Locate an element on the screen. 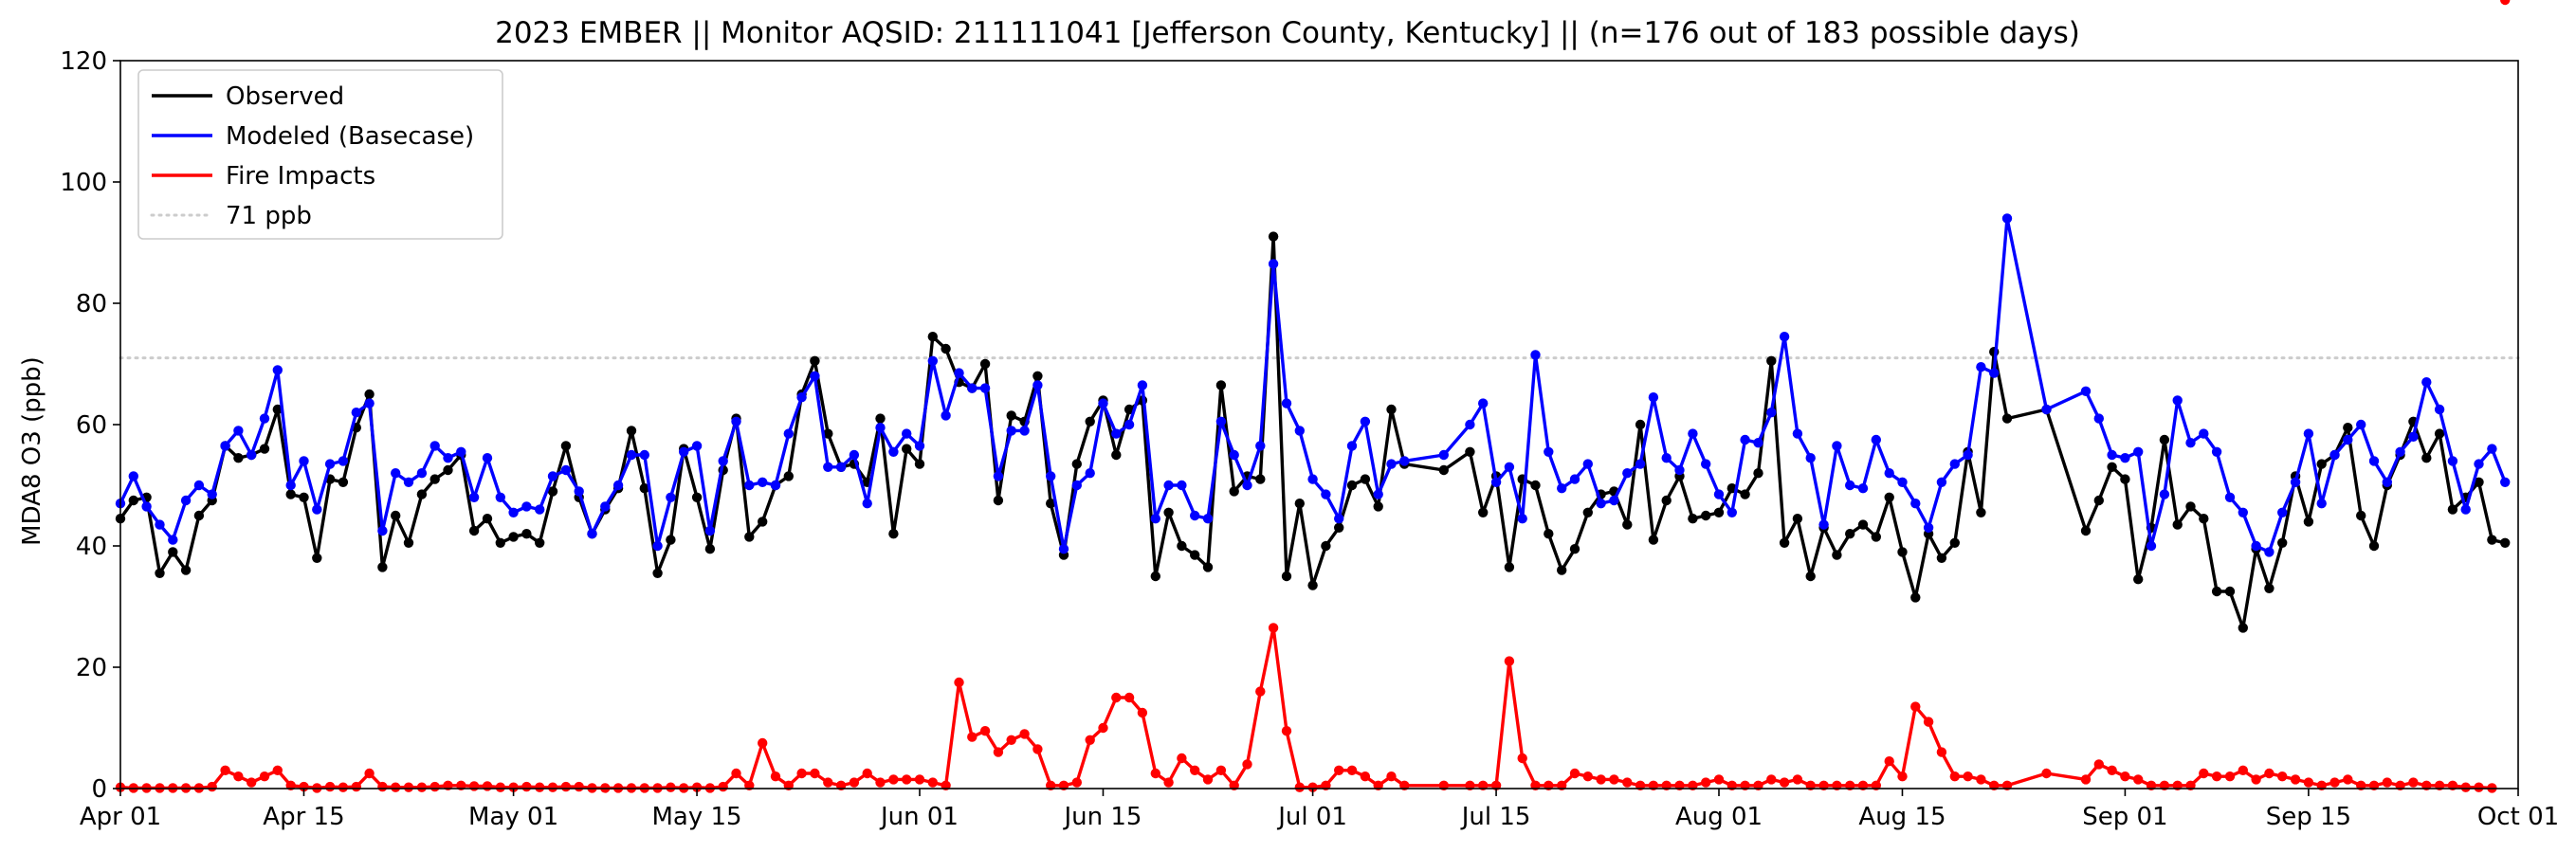  x-tick-label: Aug 15 is located at coordinates (1902, 817).